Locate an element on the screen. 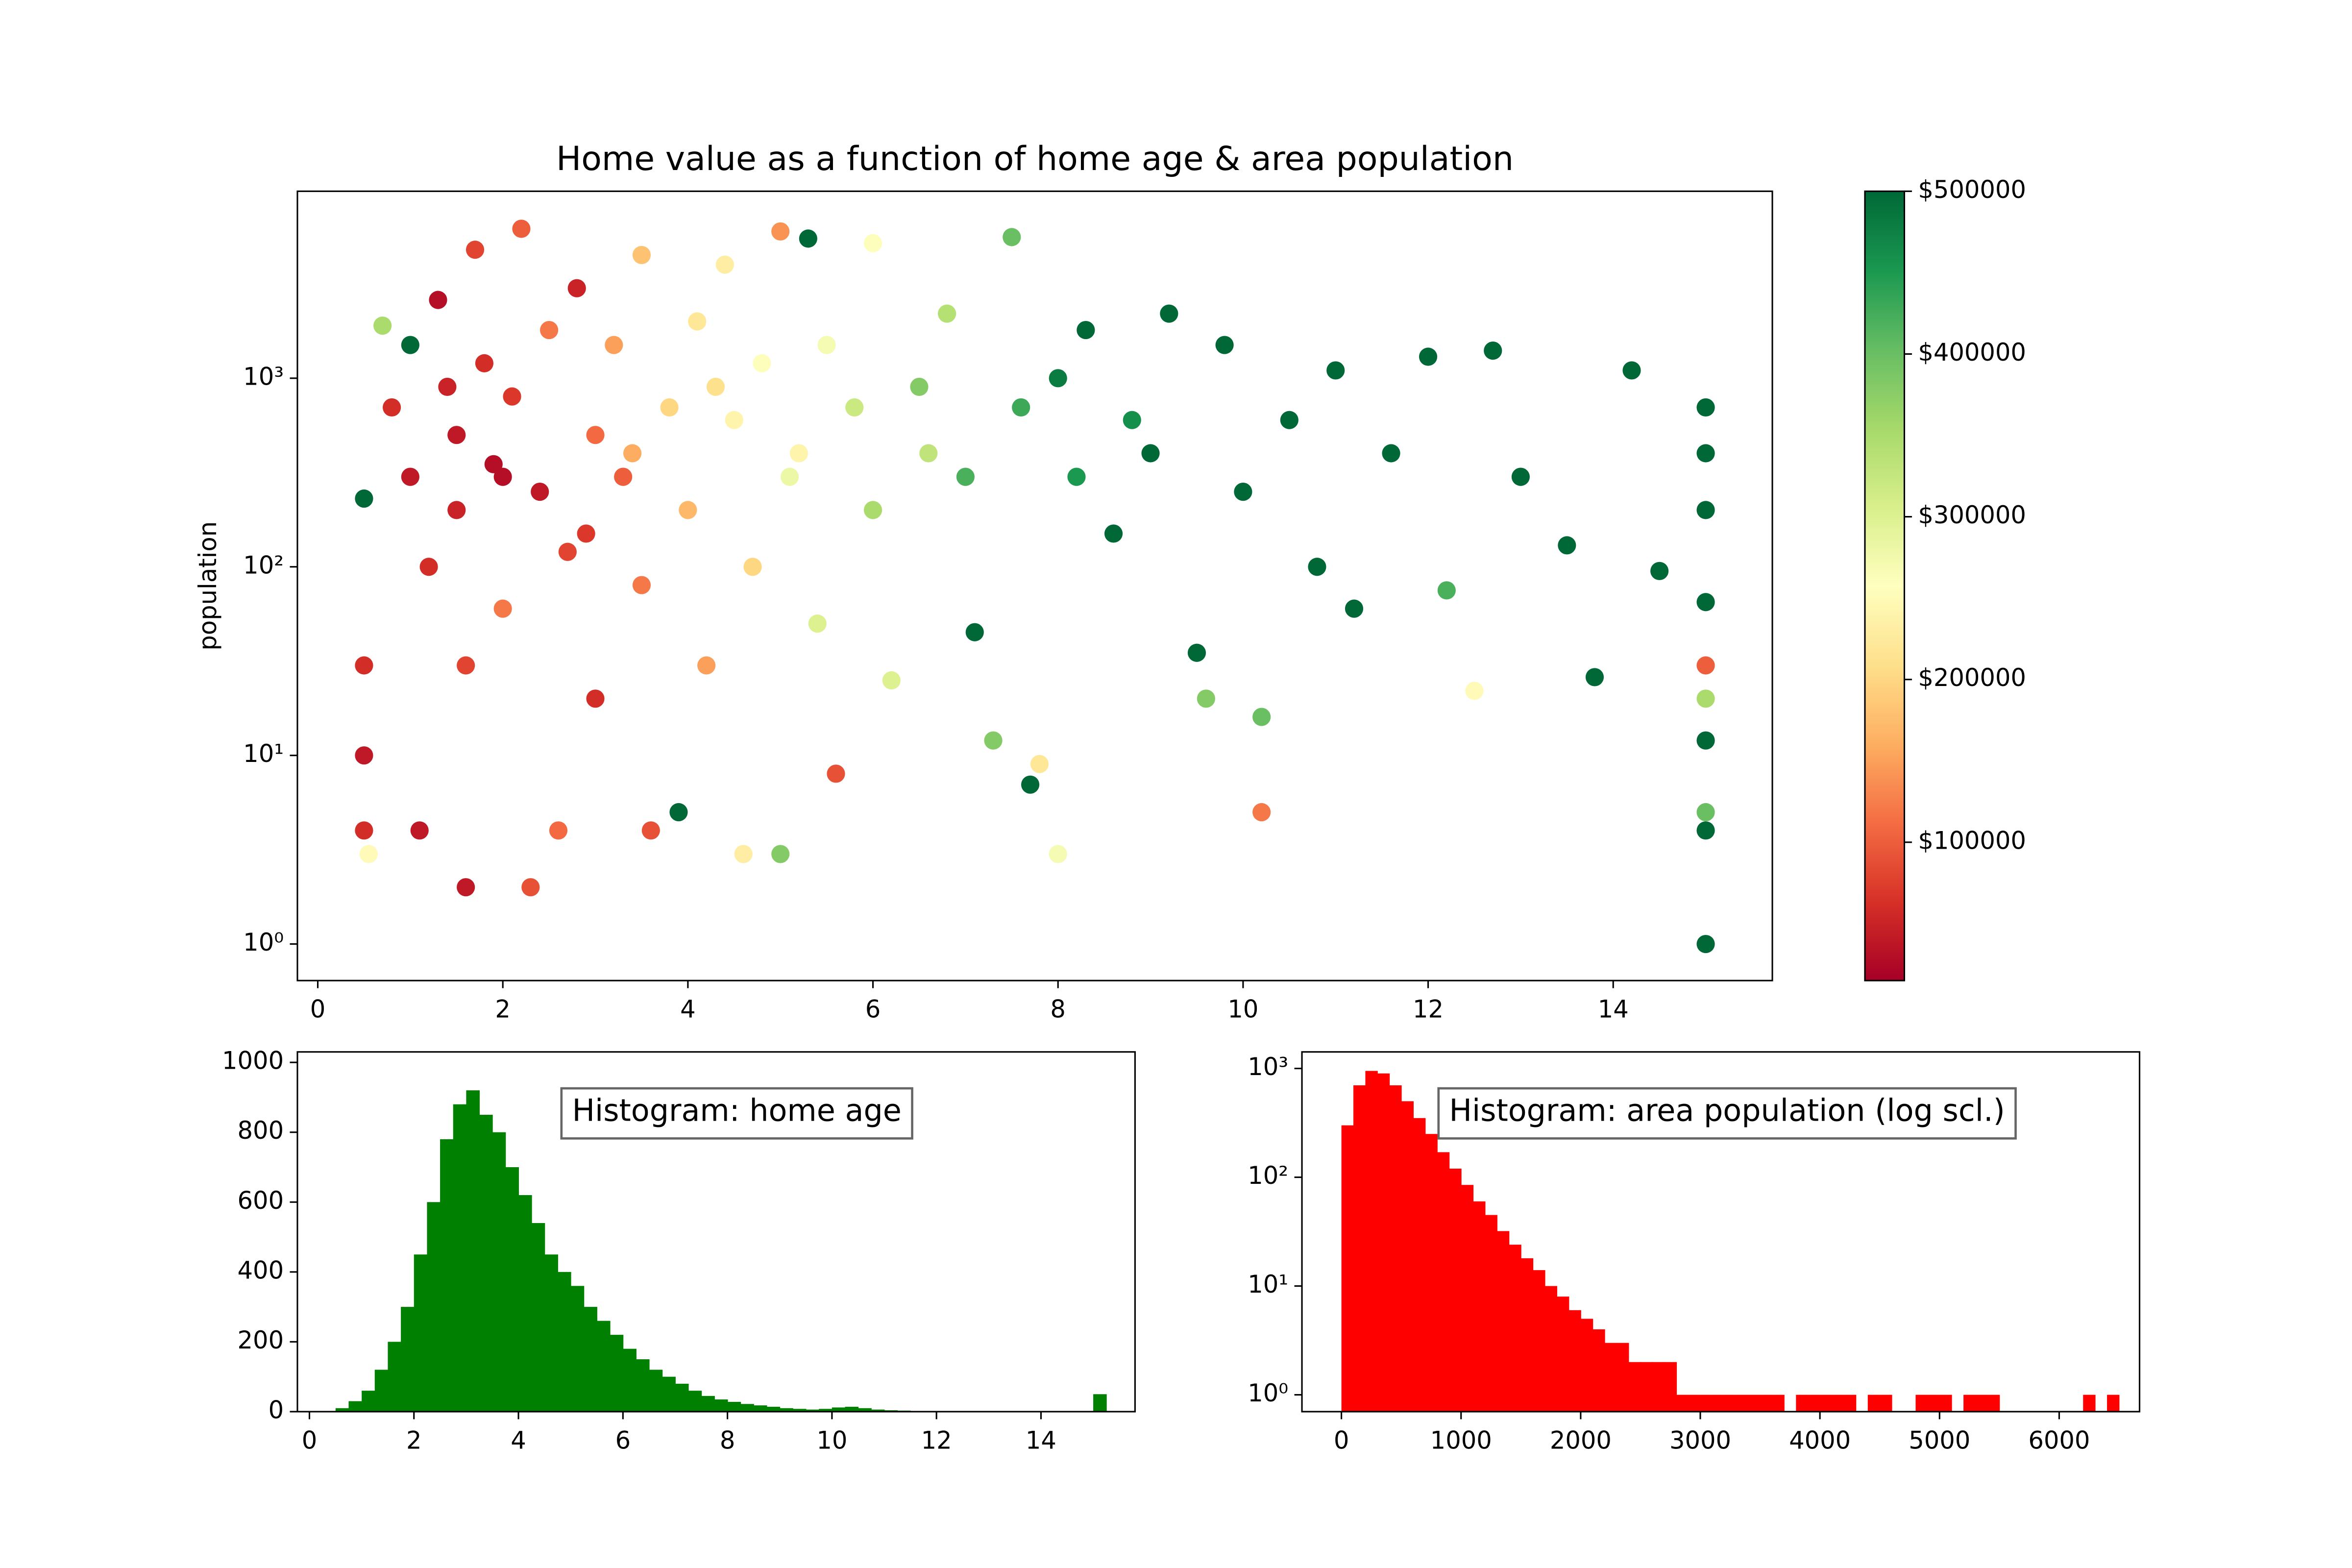 The width and height of the screenshot is (2352, 1568). y-tick-label: 10² is located at coordinates (1268, 1175).